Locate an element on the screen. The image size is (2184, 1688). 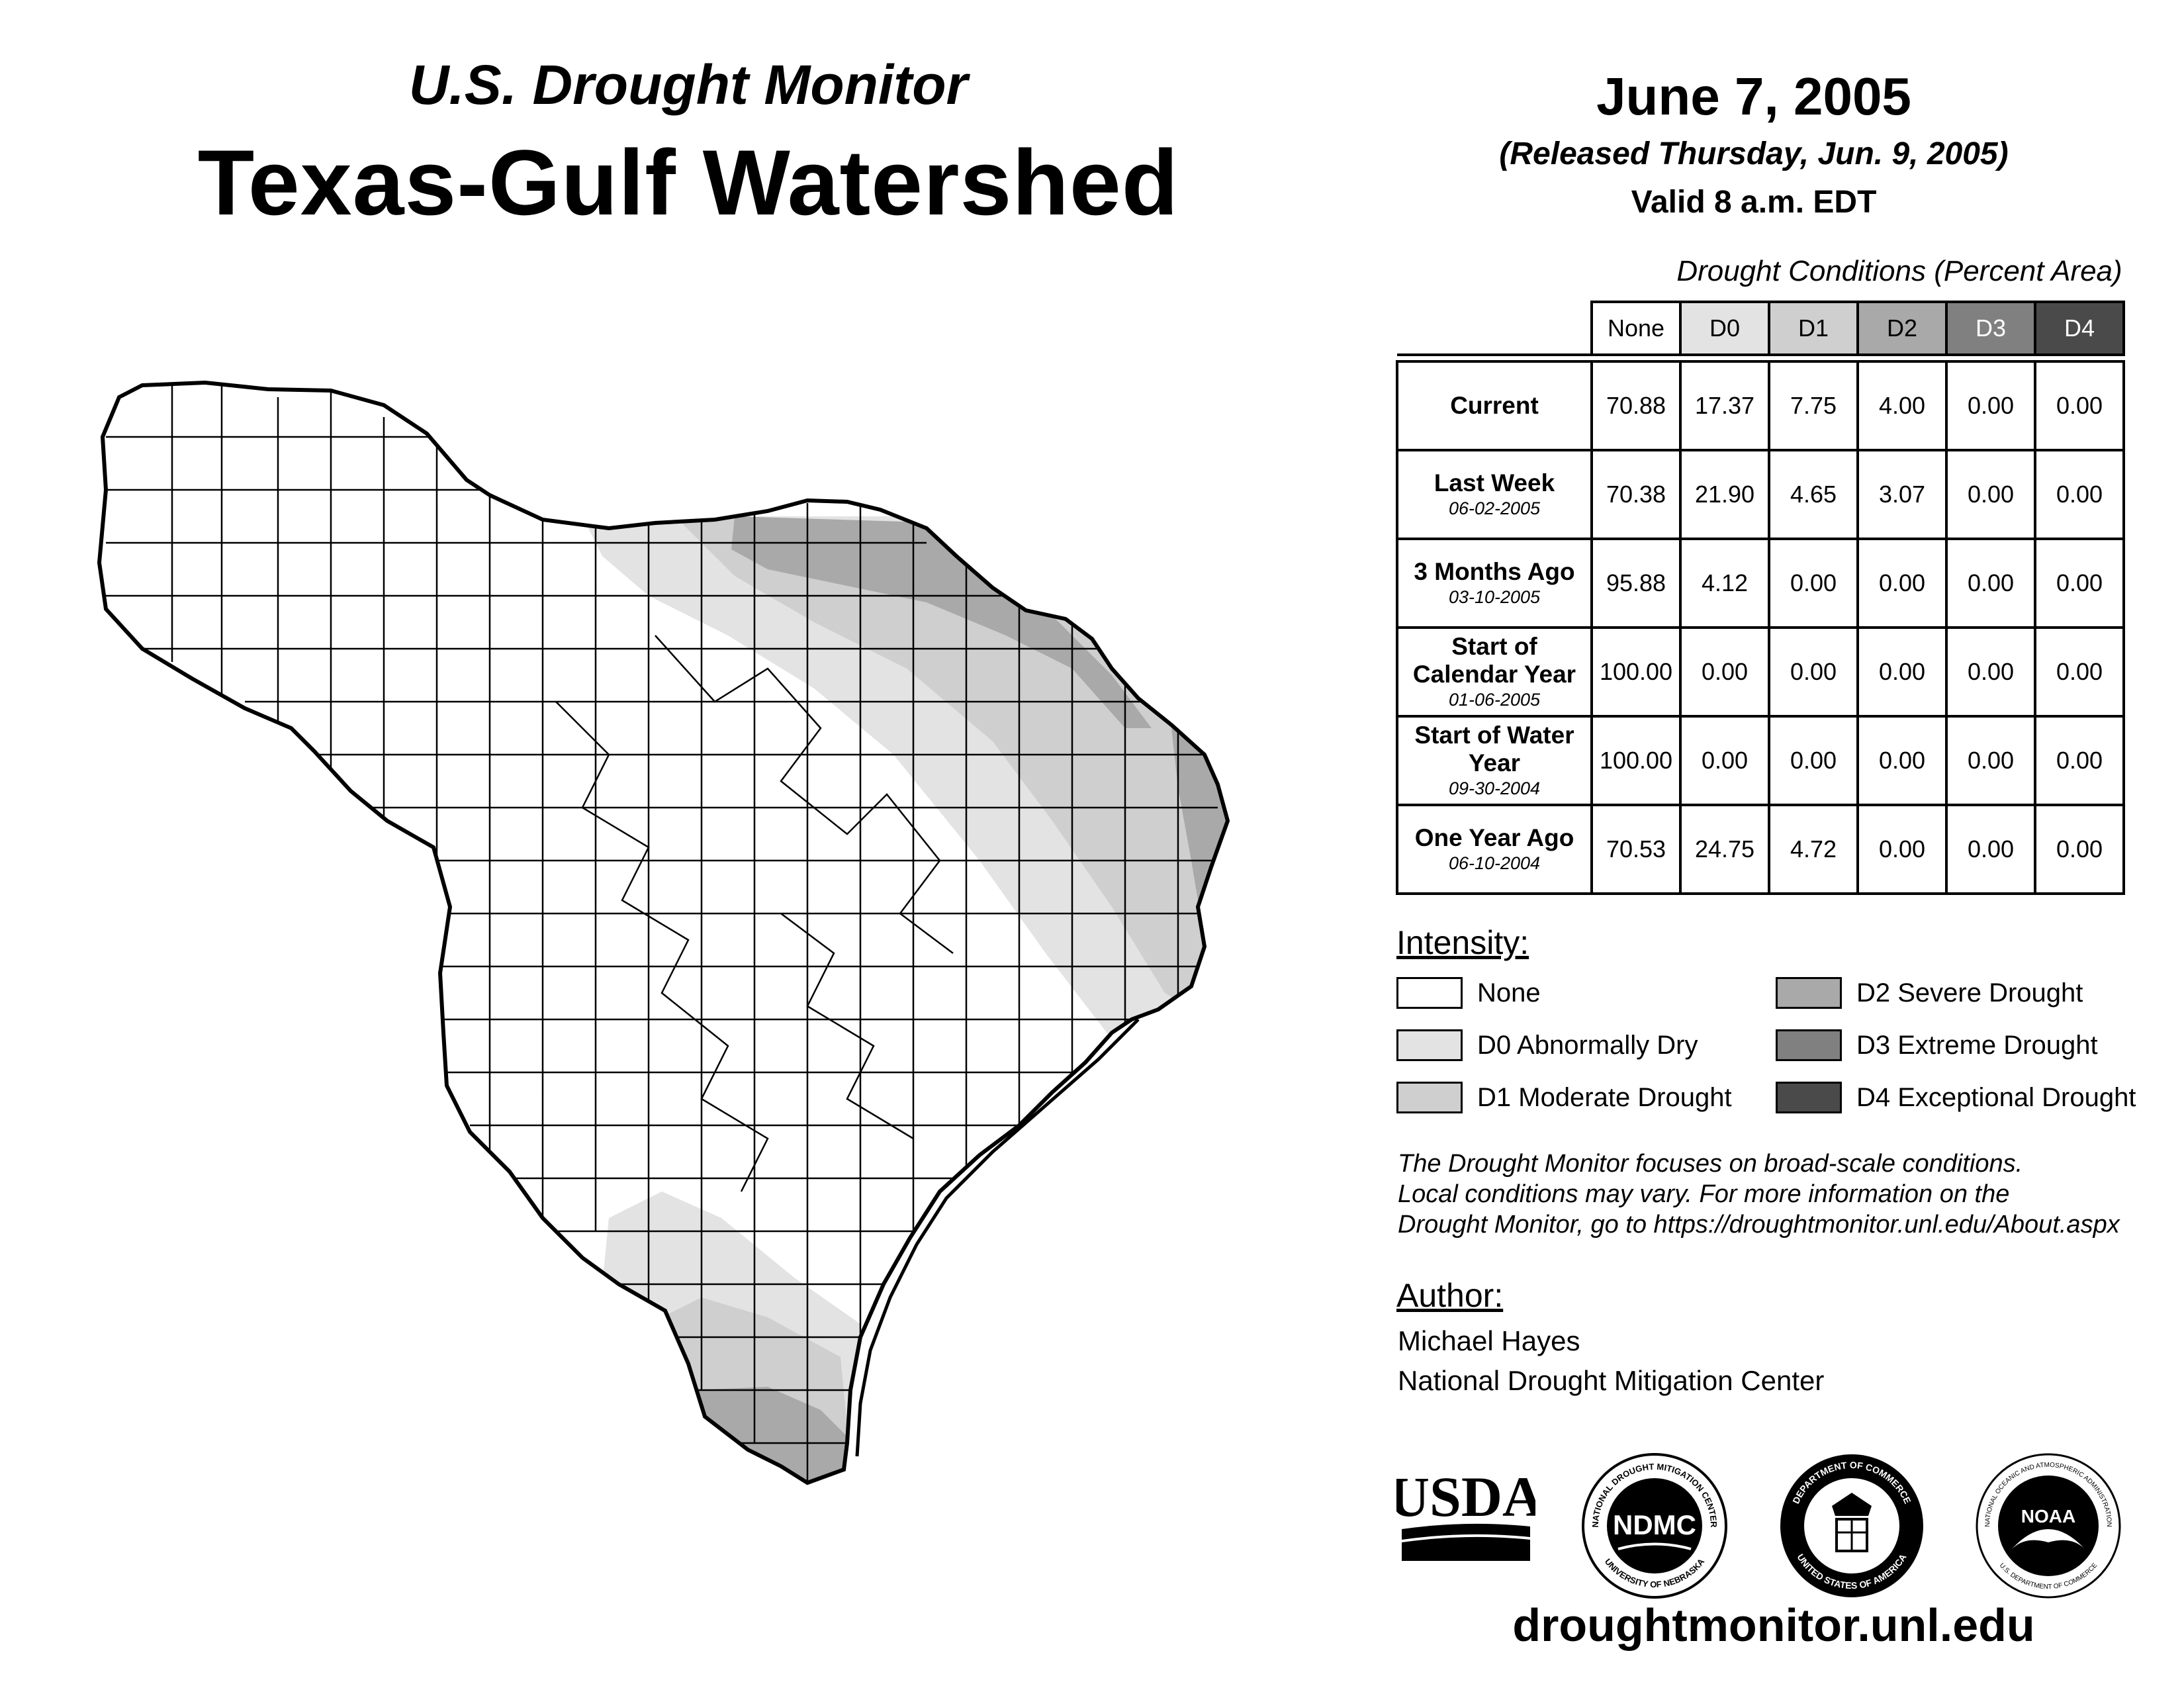
table-row: Current 70.88 17.37 7.75 4.00 0.00 0.00 is located at coordinates (1760, 405).